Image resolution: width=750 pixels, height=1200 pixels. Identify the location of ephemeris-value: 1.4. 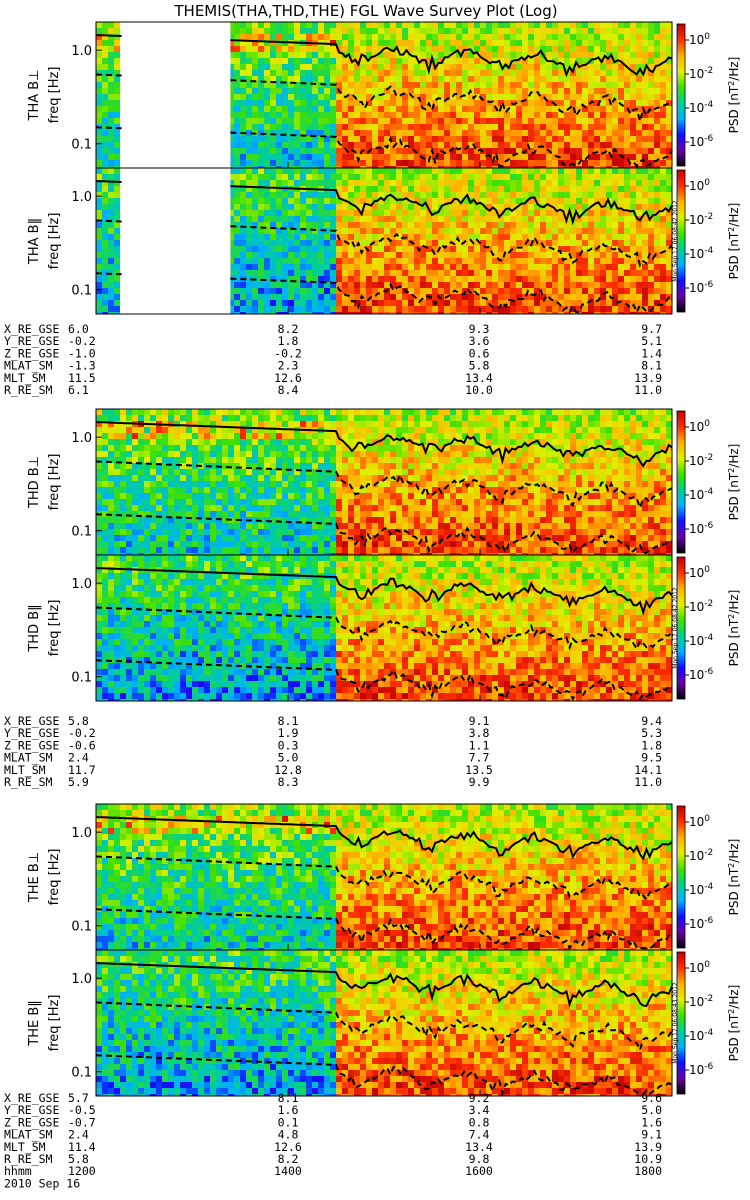
(651, 353).